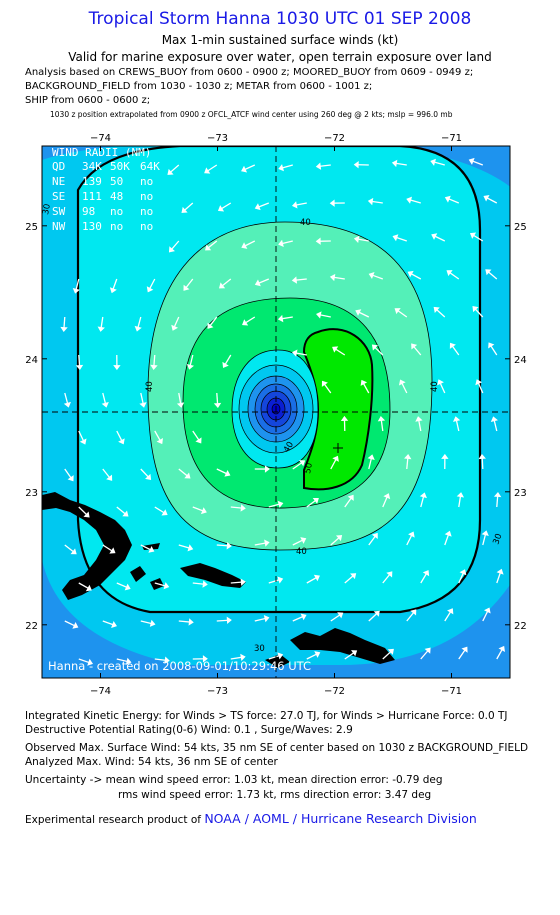 The image size is (560, 915). Describe the element at coordinates (92, 181) in the screenshot. I see `wind-radii-cell: 139` at that location.